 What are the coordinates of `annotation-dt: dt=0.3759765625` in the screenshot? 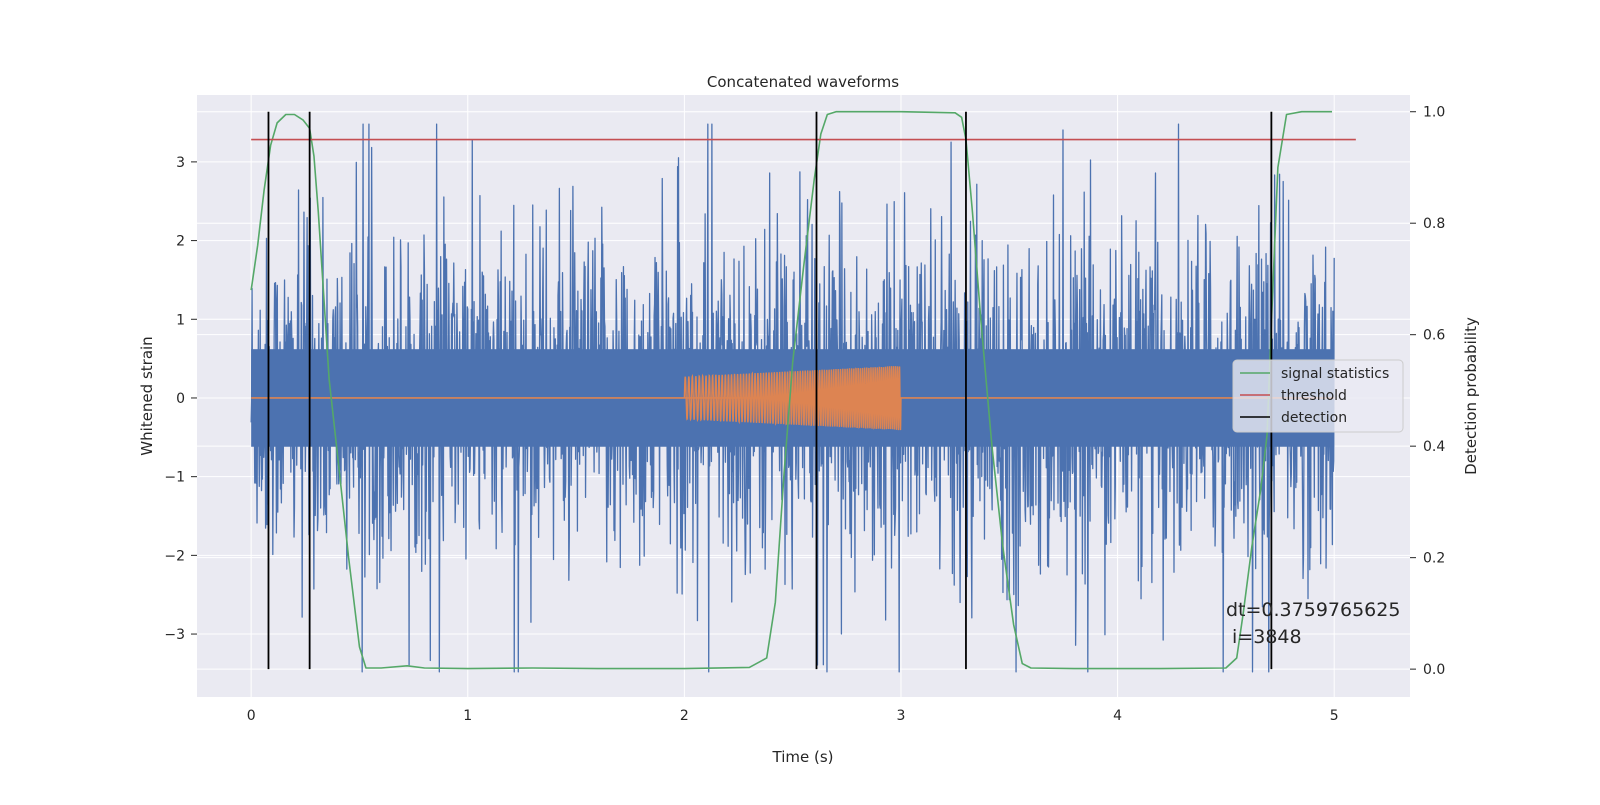 It's located at (1313, 610).